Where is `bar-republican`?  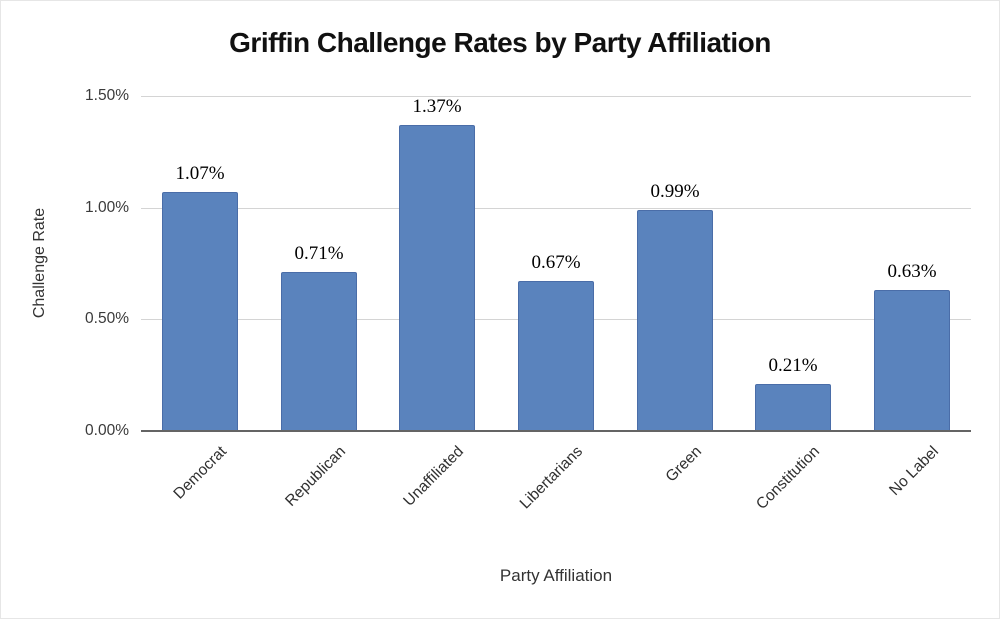 bar-republican is located at coordinates (319, 351).